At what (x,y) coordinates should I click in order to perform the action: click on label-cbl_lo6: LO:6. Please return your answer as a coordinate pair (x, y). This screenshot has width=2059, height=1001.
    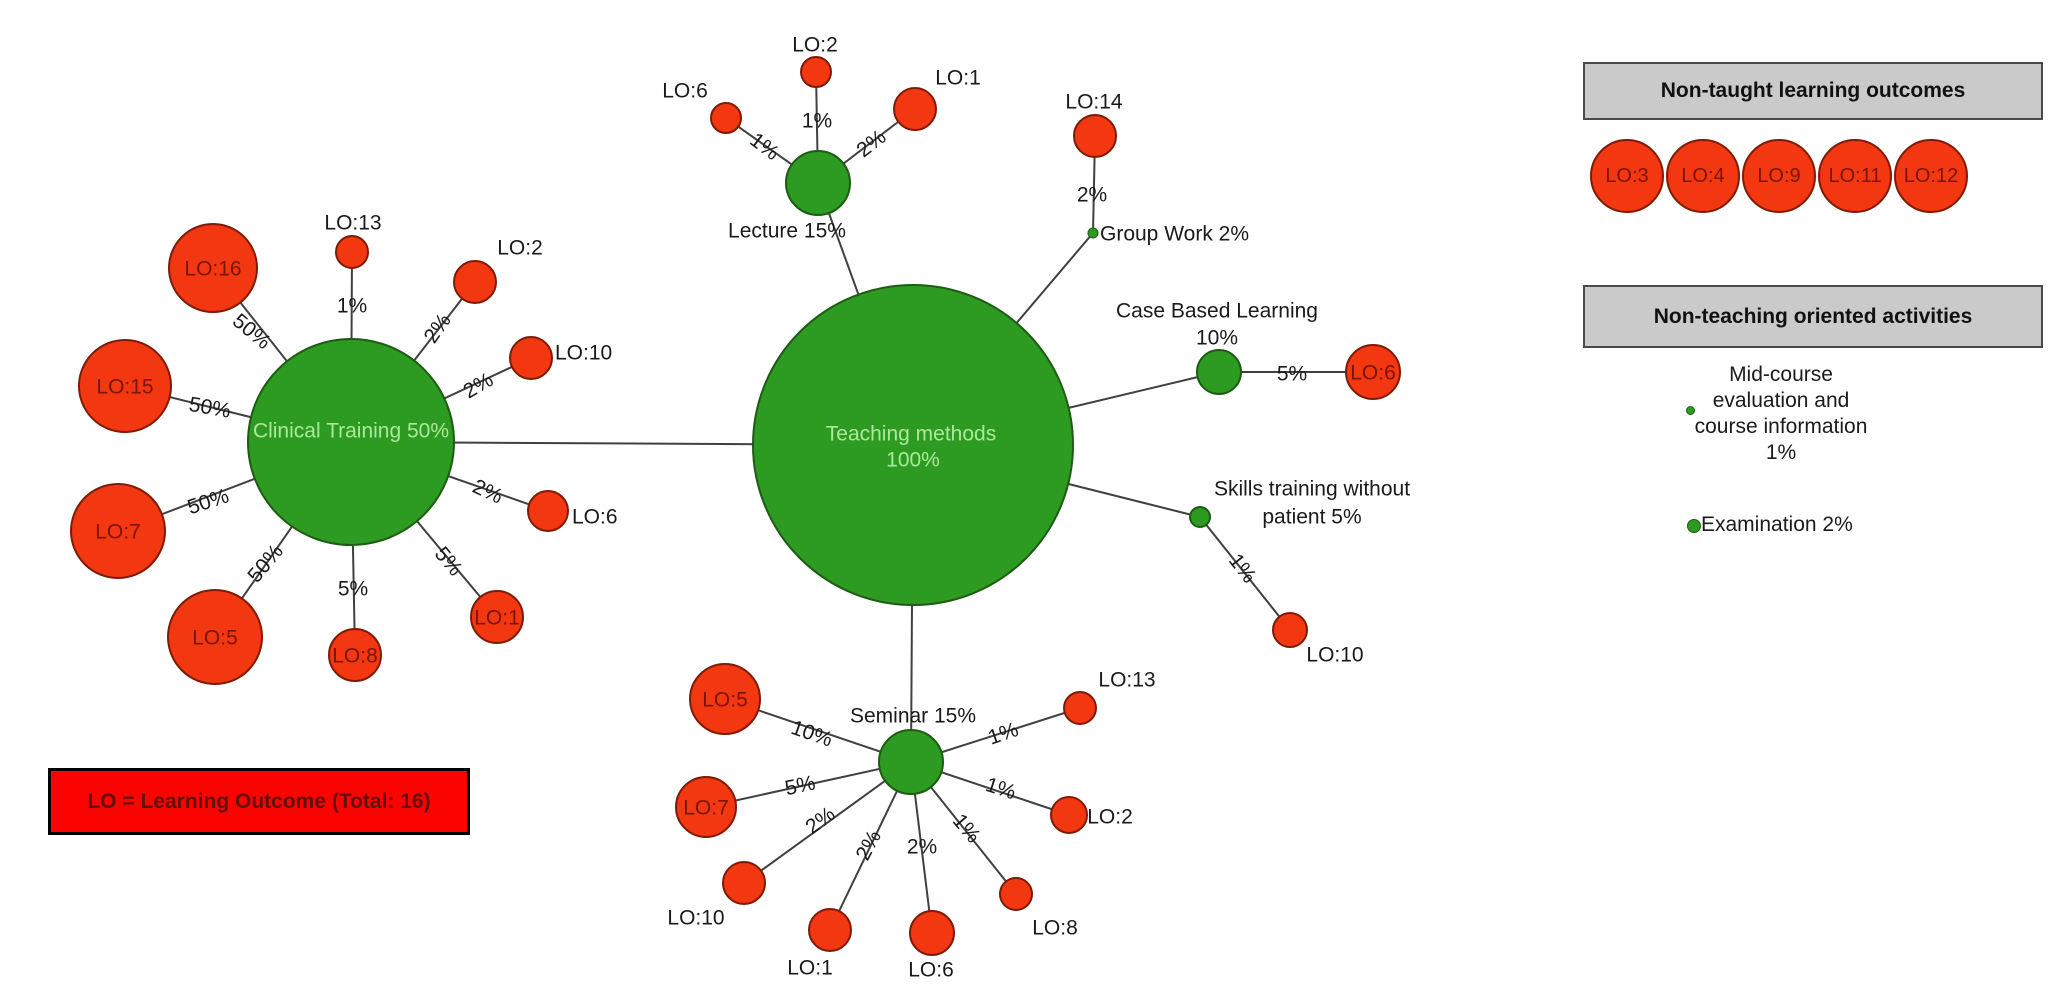
    Looking at the image, I should click on (1373, 372).